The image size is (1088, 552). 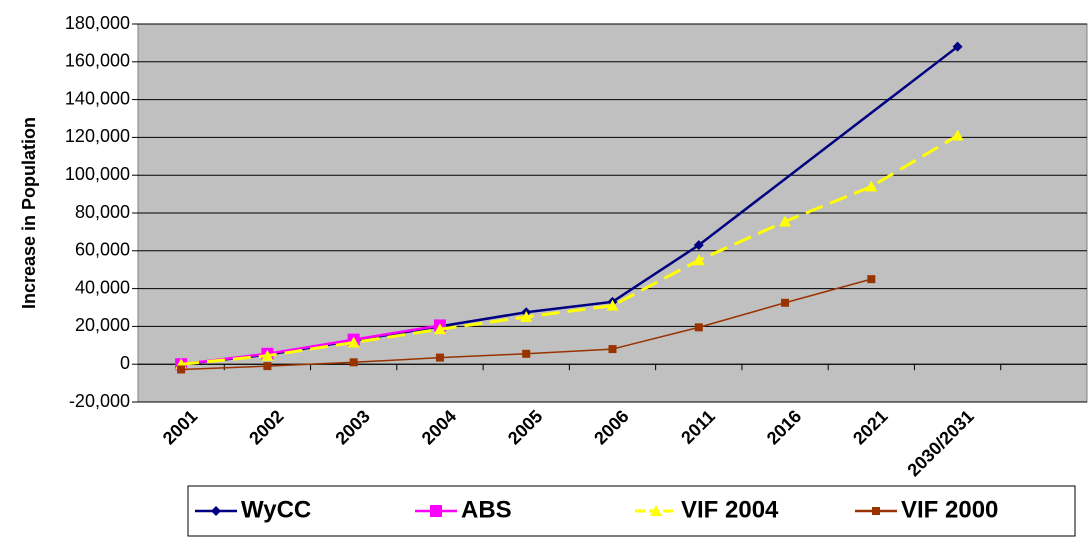 I want to click on x-tick-label: 2011, so click(x=698, y=427).